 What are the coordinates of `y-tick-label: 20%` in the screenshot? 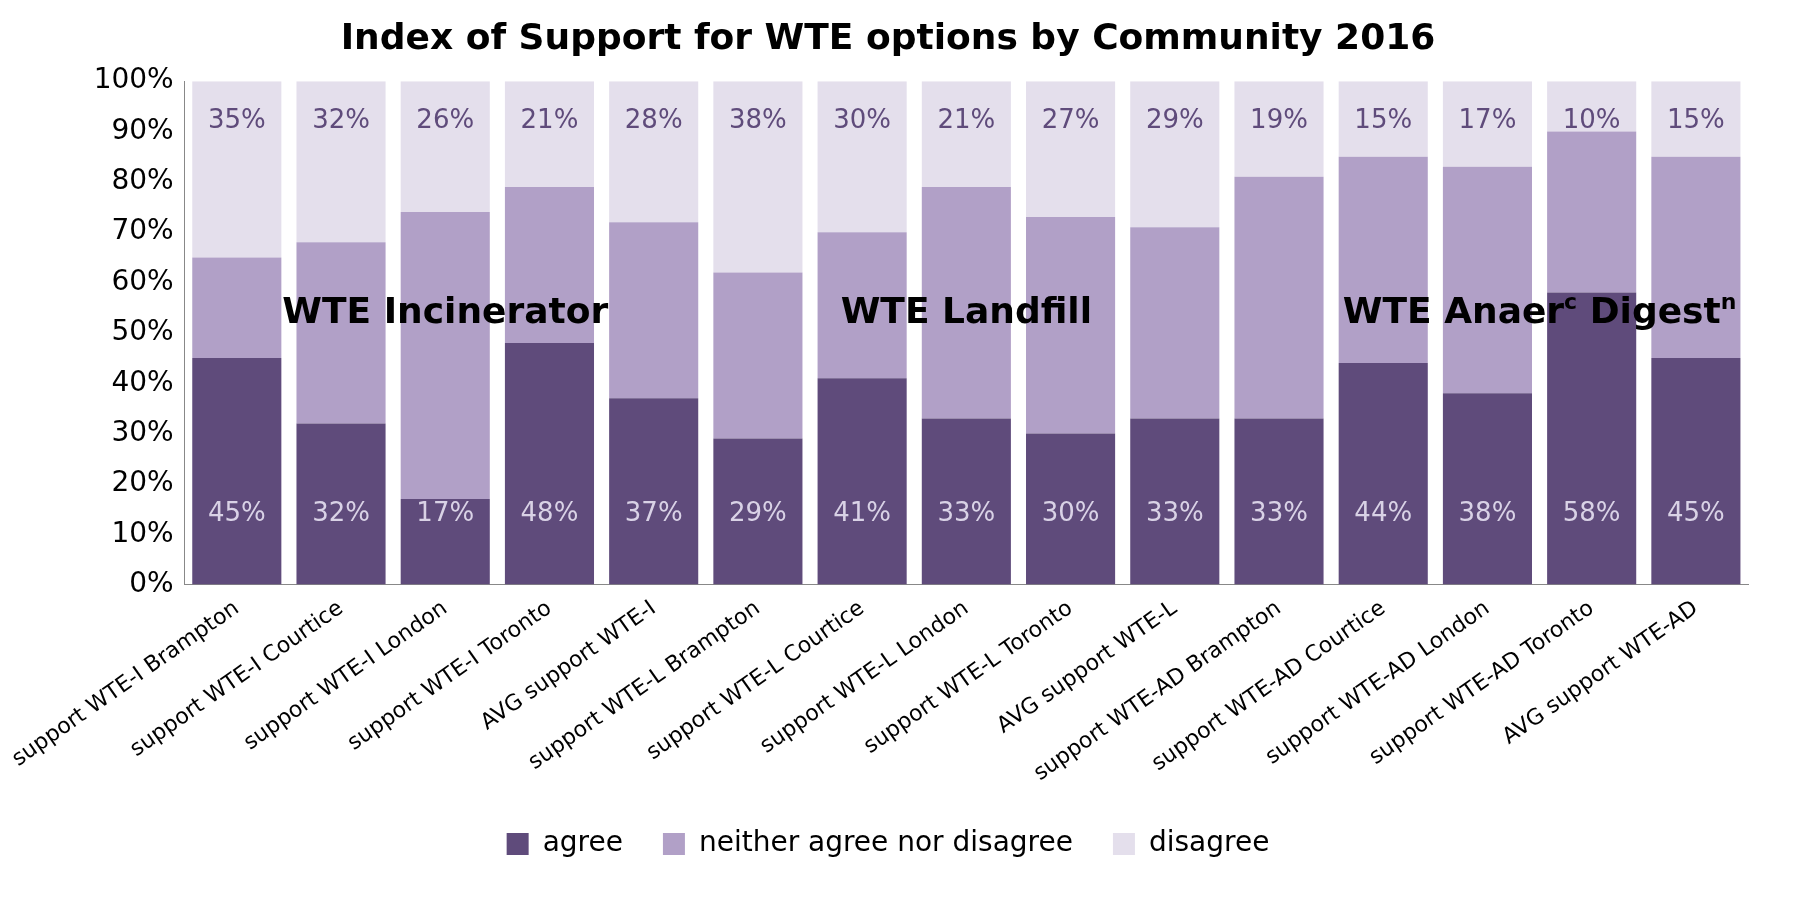 It's located at (142, 482).